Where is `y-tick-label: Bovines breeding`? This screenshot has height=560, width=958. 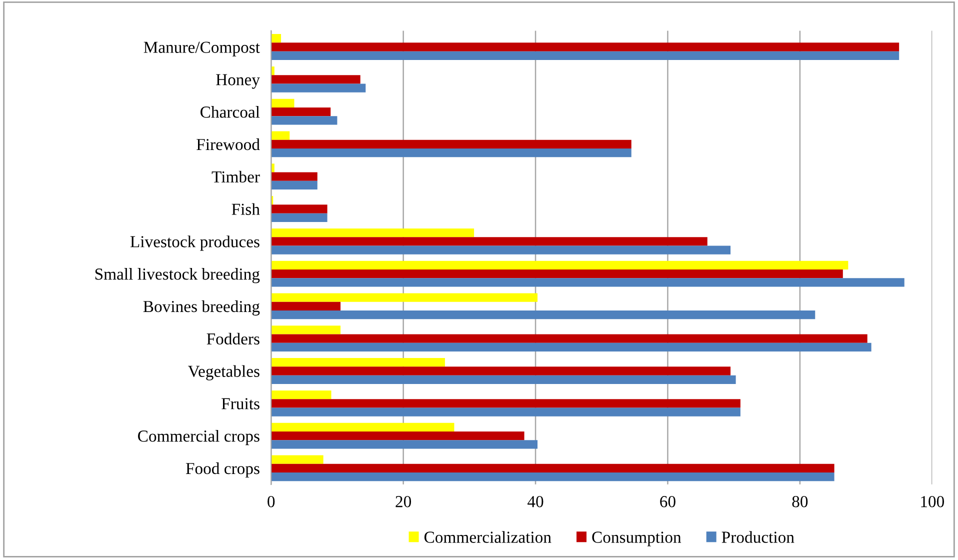 y-tick-label: Bovines breeding is located at coordinates (201, 308).